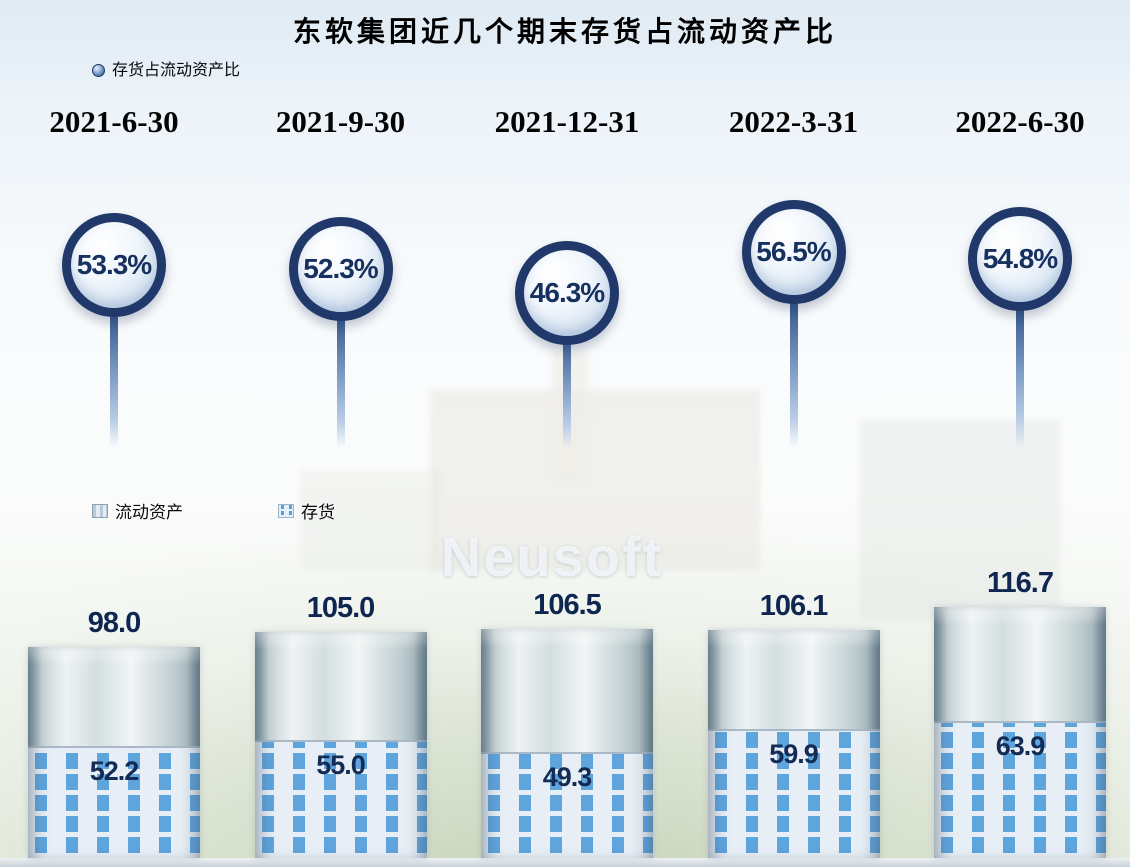 This screenshot has height=867, width=1130. I want to click on legend-inventory-label: 存货, so click(318, 512).